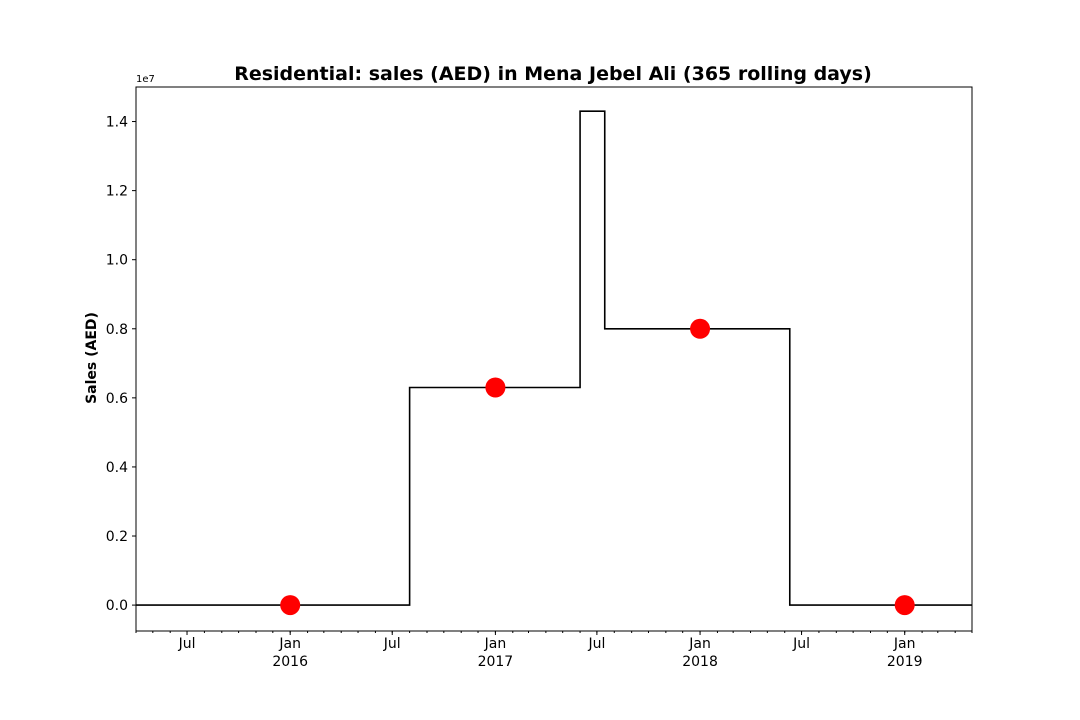  I want to click on y-tick-label: 1.2, so click(117, 192).